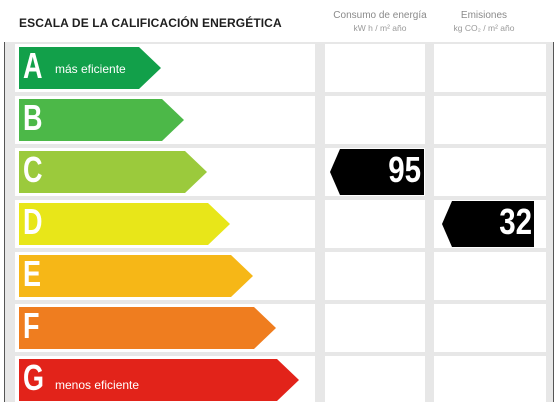  Describe the element at coordinates (32, 273) in the screenshot. I see `rating-letter: E` at that location.